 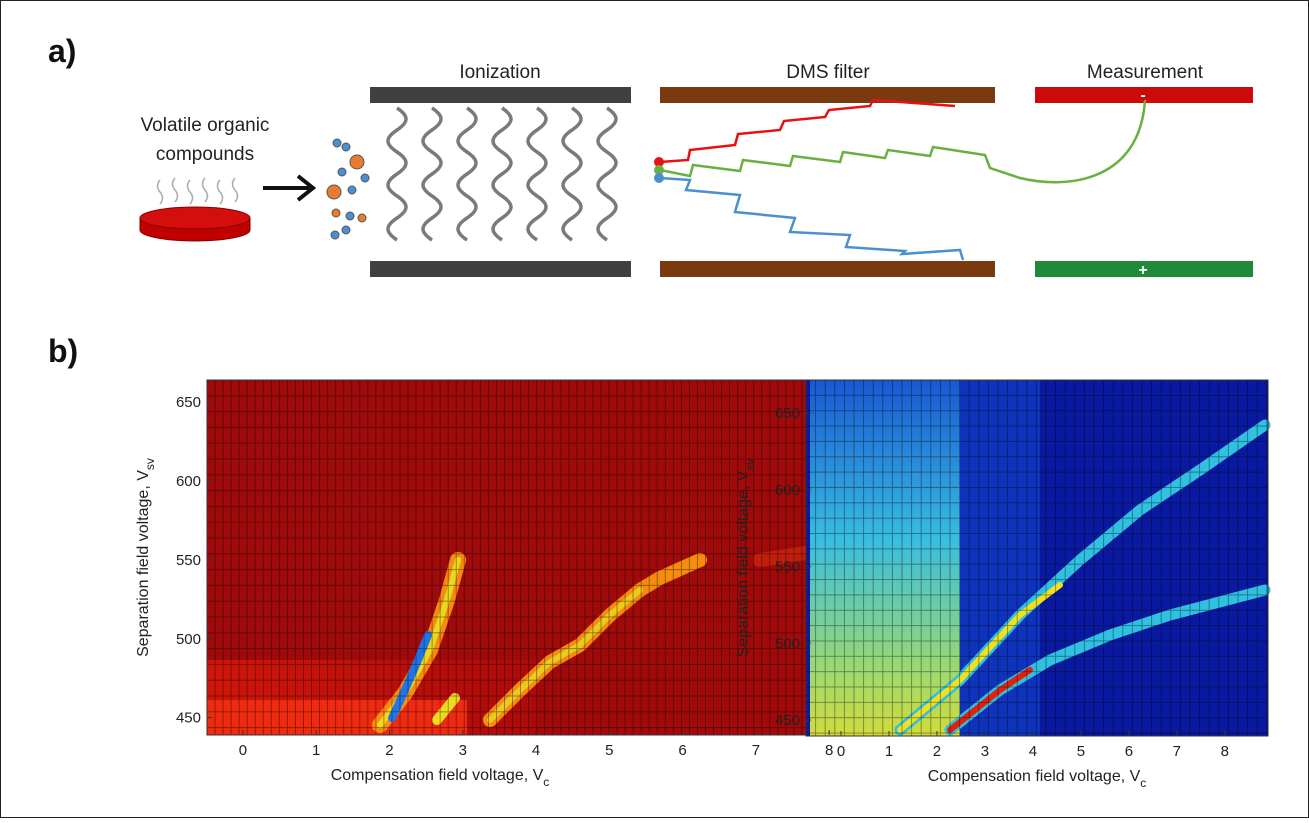 What do you see at coordinates (195, 209) in the screenshot?
I see `petri-dish` at bounding box center [195, 209].